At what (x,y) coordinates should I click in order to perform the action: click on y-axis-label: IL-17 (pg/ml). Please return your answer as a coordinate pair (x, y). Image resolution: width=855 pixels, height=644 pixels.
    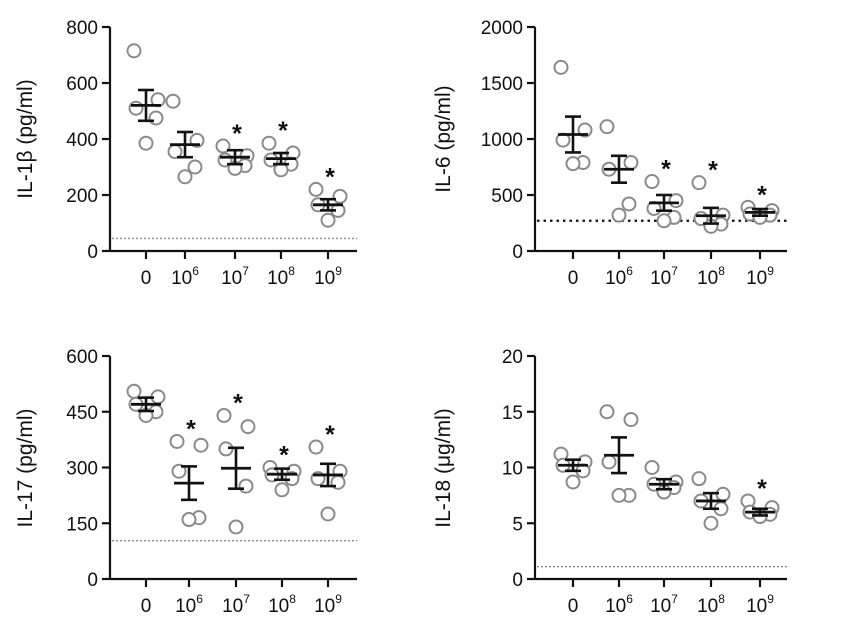
    Looking at the image, I should click on (25, 467).